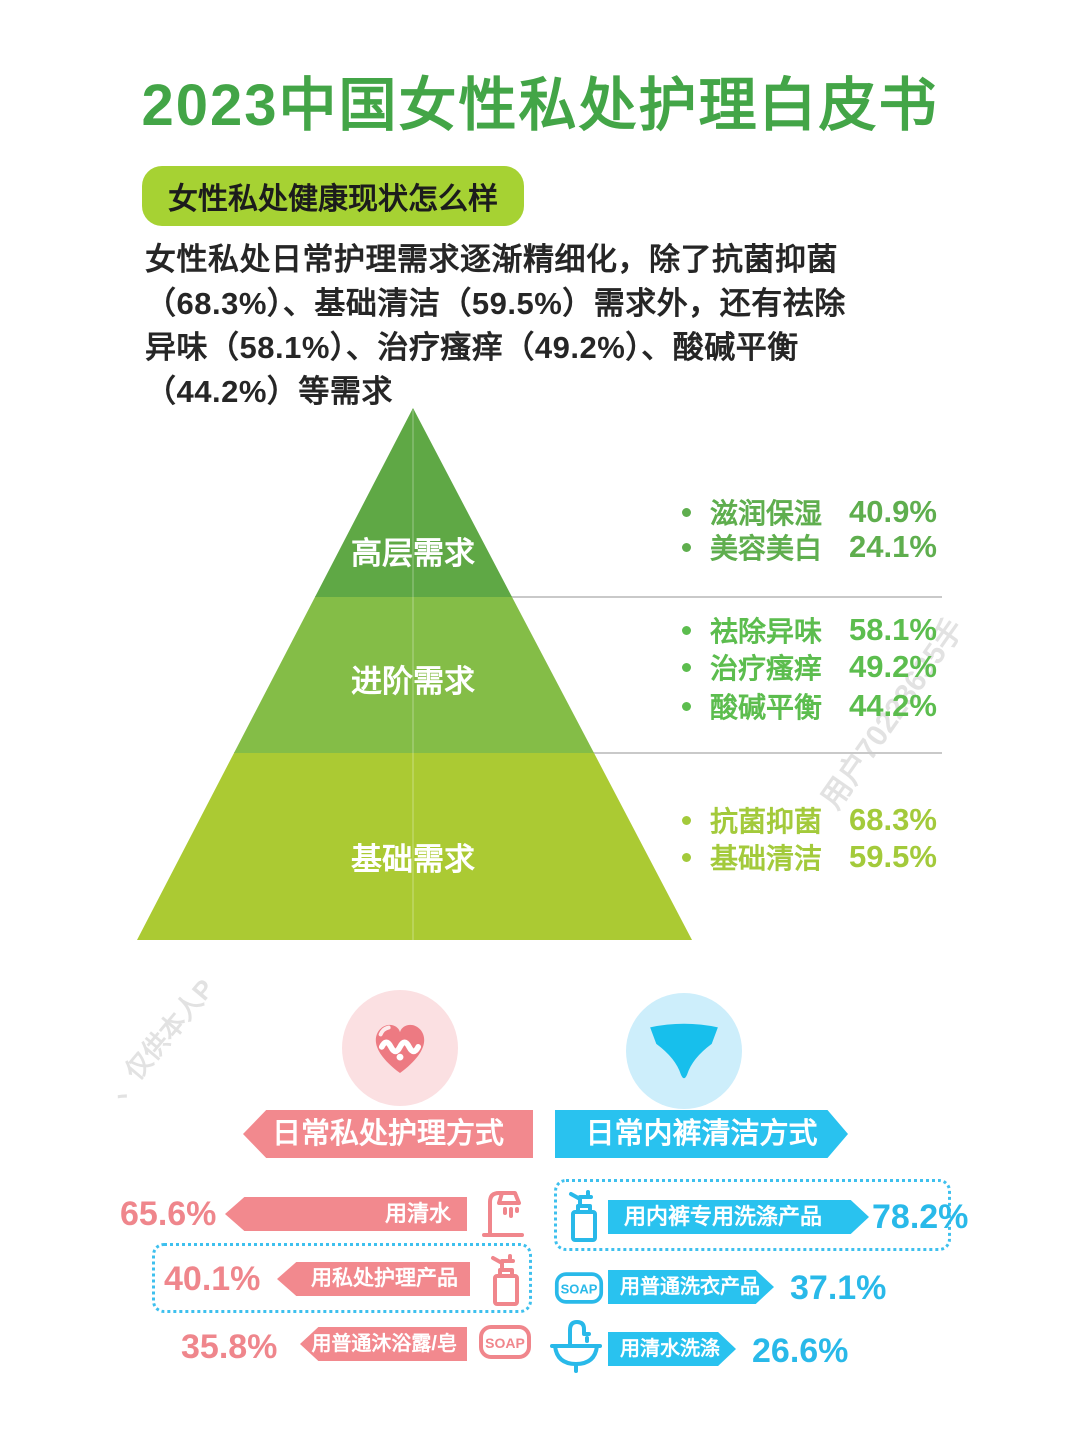  I want to click on legend-item: 治疗瘙痒 49.2%, so click(809, 666).